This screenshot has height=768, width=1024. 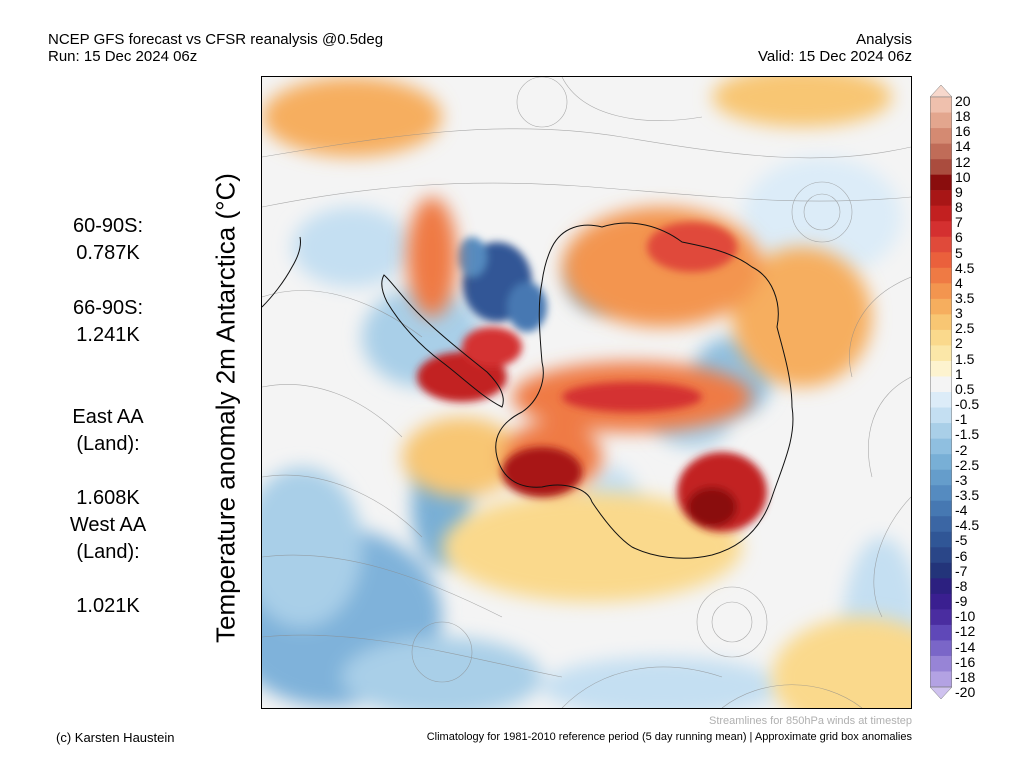 I want to click on stat-west-aa: West AA (Land): 1.021K, so click(x=108, y=566).